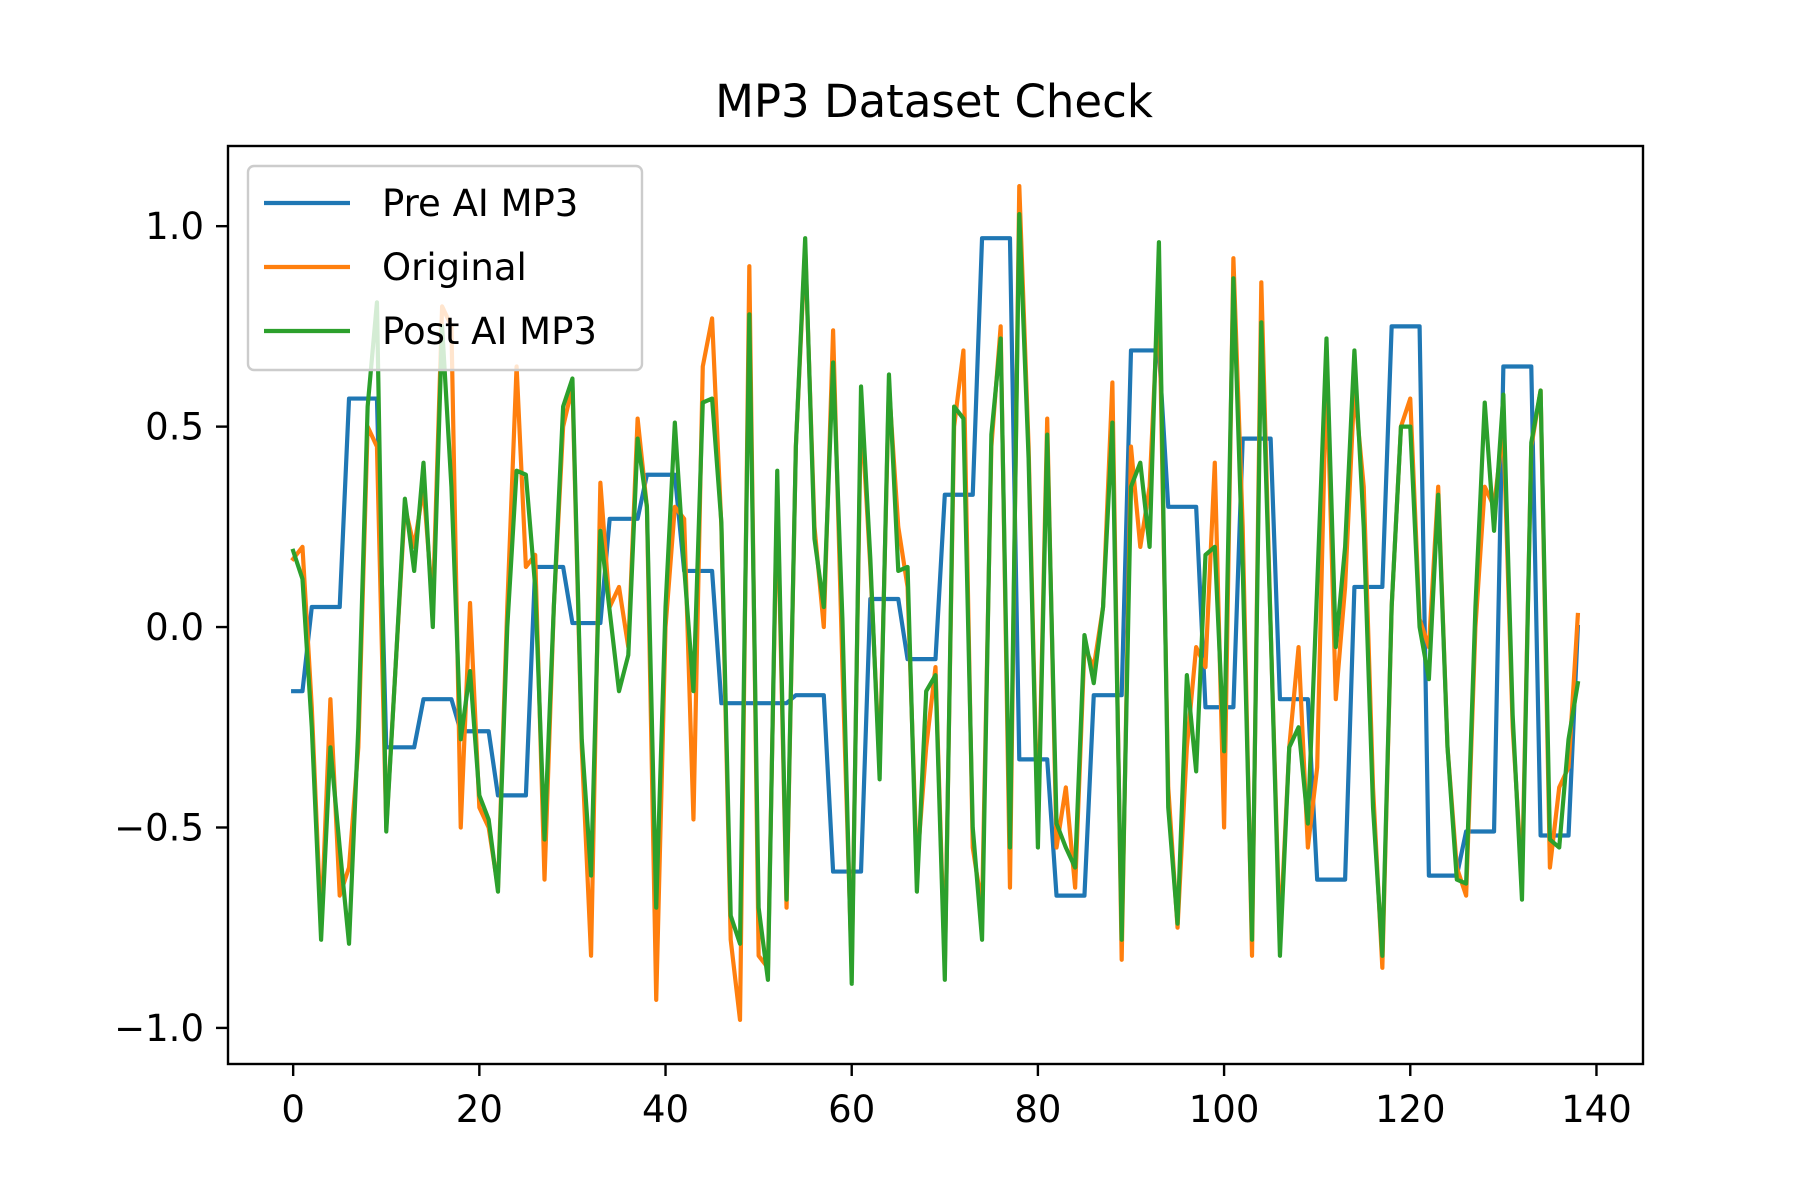 The height and width of the screenshot is (1204, 1800). I want to click on legend-box, so click(445, 268).